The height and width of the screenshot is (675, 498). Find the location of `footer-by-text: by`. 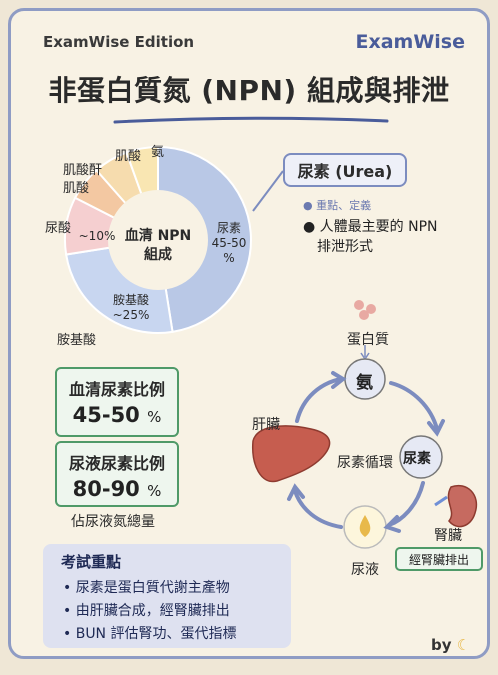

footer-by-text: by is located at coordinates (441, 645).